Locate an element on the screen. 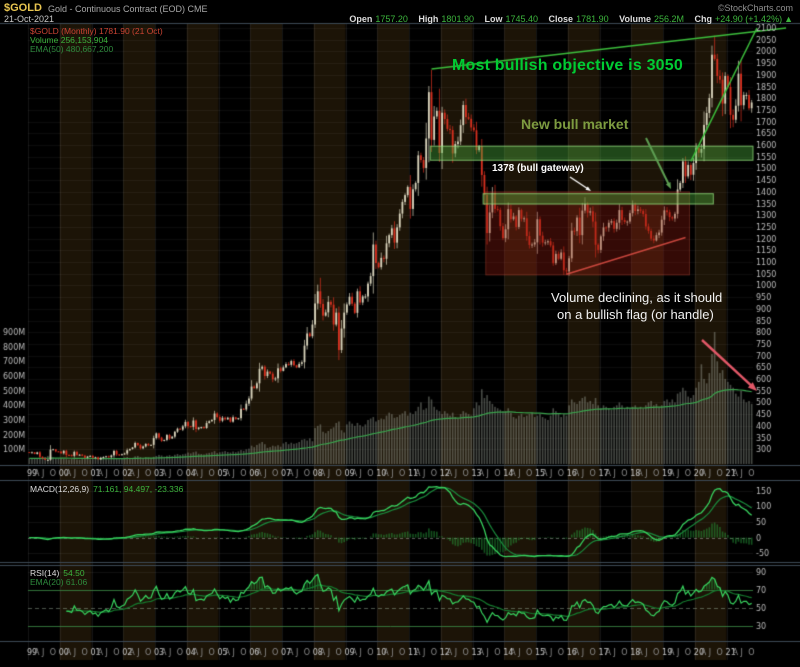  close-label: Close is located at coordinates (561, 19).